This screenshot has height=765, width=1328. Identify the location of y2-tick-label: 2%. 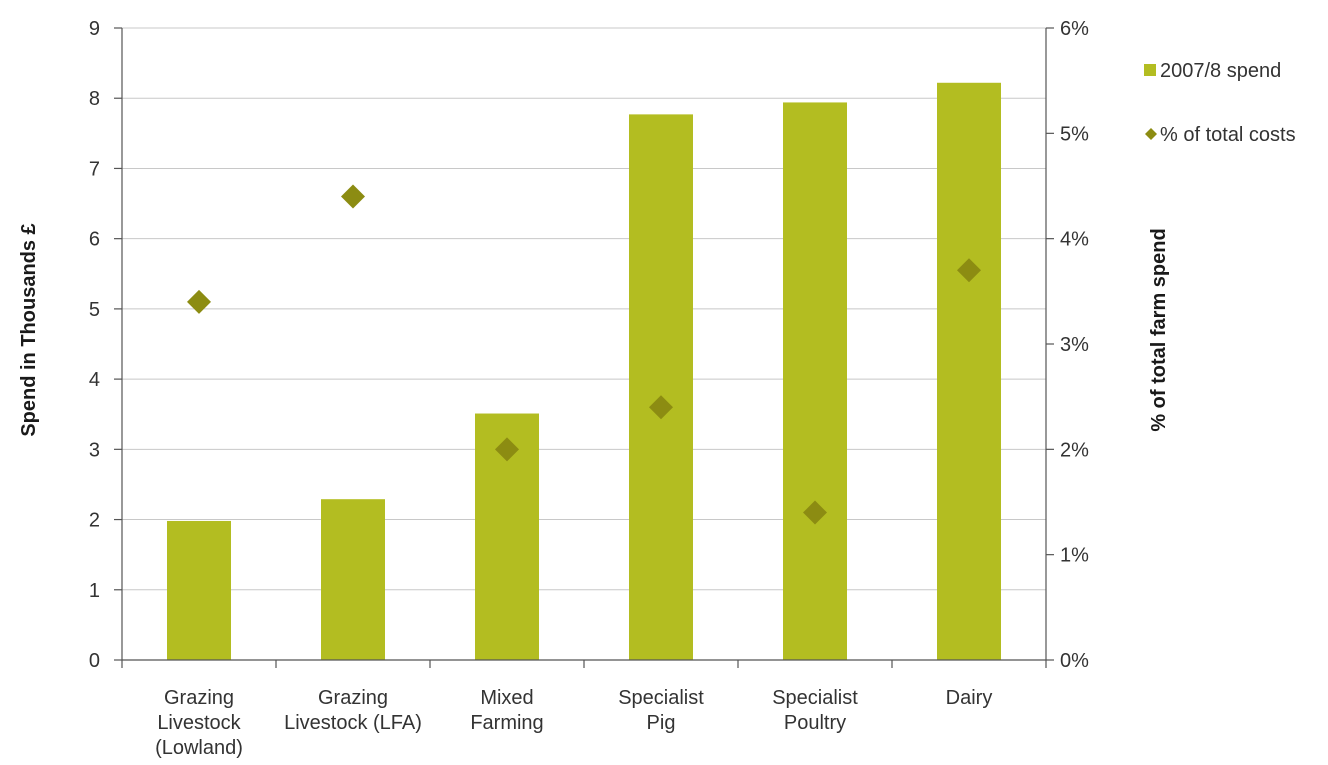
(1074, 450).